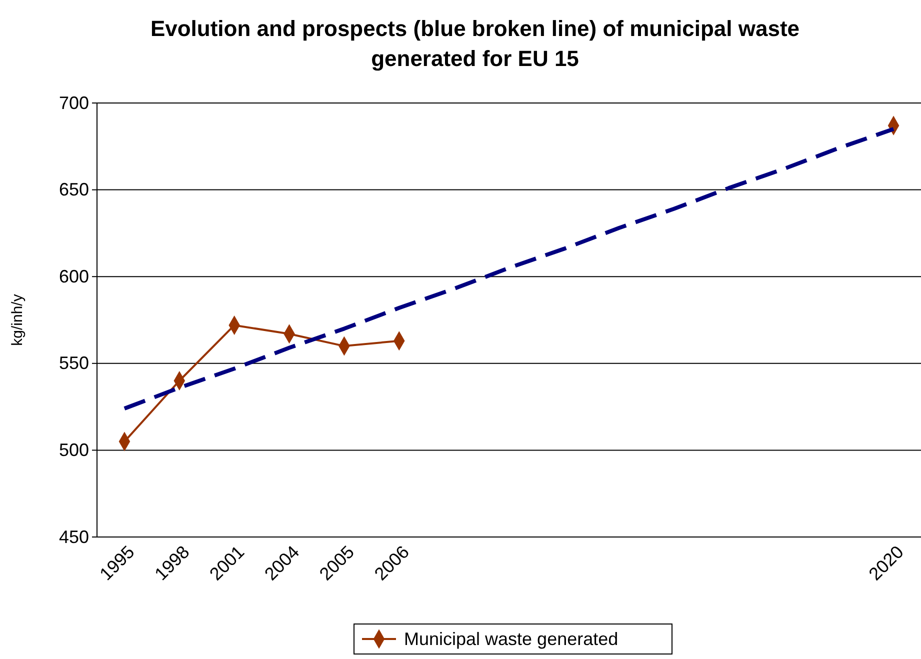  I want to click on y-tick-label: 700, so click(73, 102).